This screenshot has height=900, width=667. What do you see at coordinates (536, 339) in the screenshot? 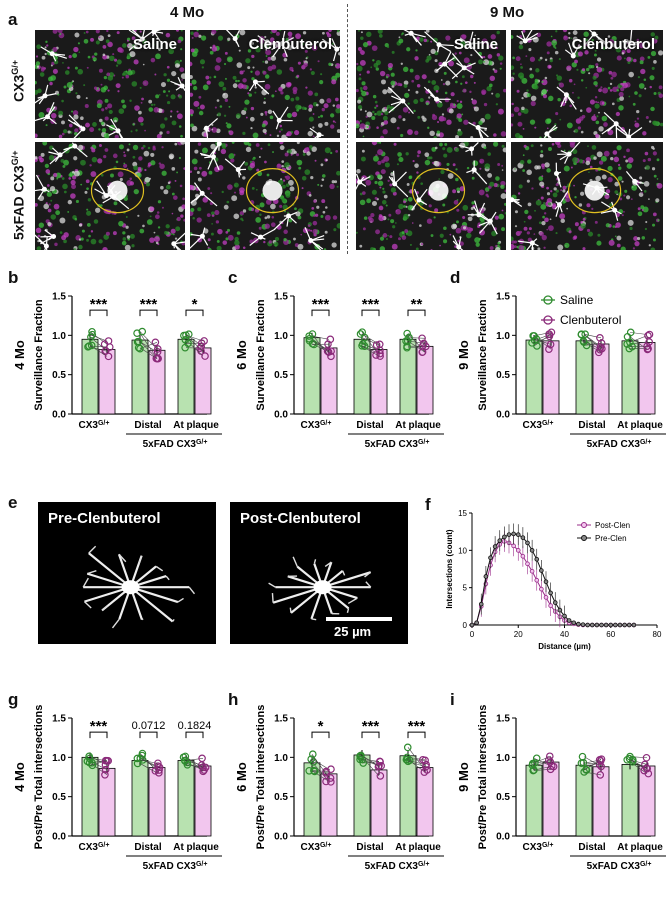
I see `point-saline` at bounding box center [536, 339].